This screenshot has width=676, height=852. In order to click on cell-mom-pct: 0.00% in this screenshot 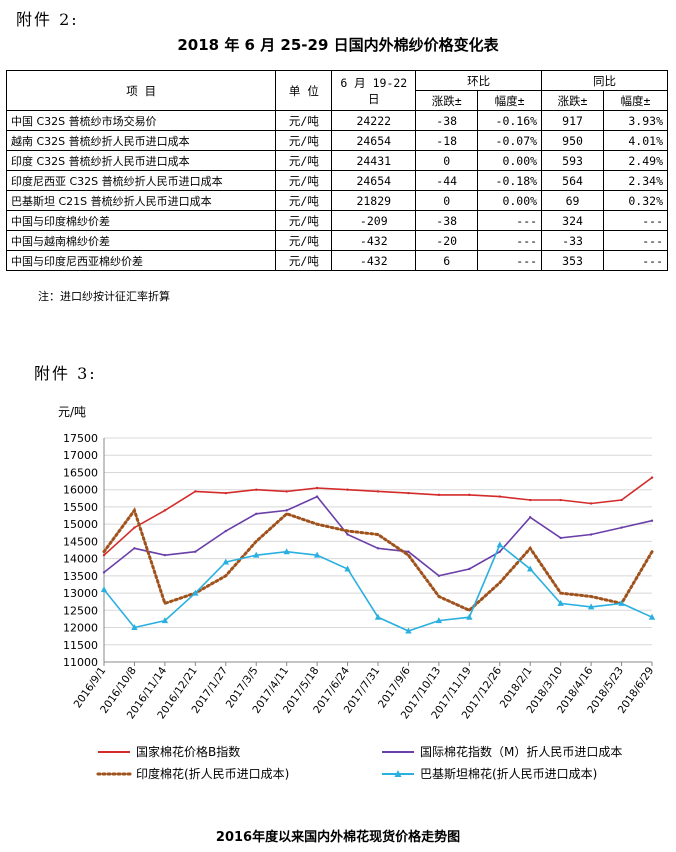, I will do `click(510, 160)`.